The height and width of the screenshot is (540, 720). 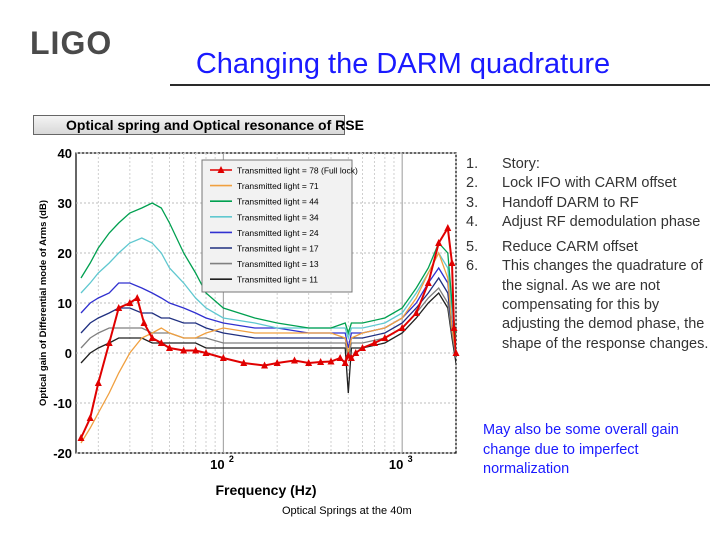 I want to click on y-tick-label: 10, so click(x=65, y=303).